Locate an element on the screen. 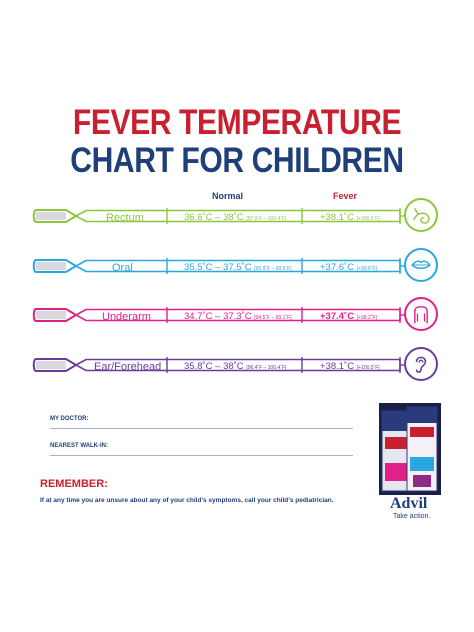 This screenshot has height=632, width=474. my-doctor-label: MY DOCTOR: is located at coordinates (69, 419).